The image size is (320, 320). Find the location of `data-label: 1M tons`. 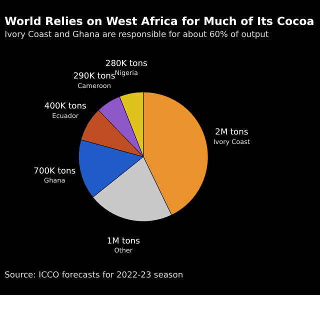

data-label: 1M tons is located at coordinates (123, 240).